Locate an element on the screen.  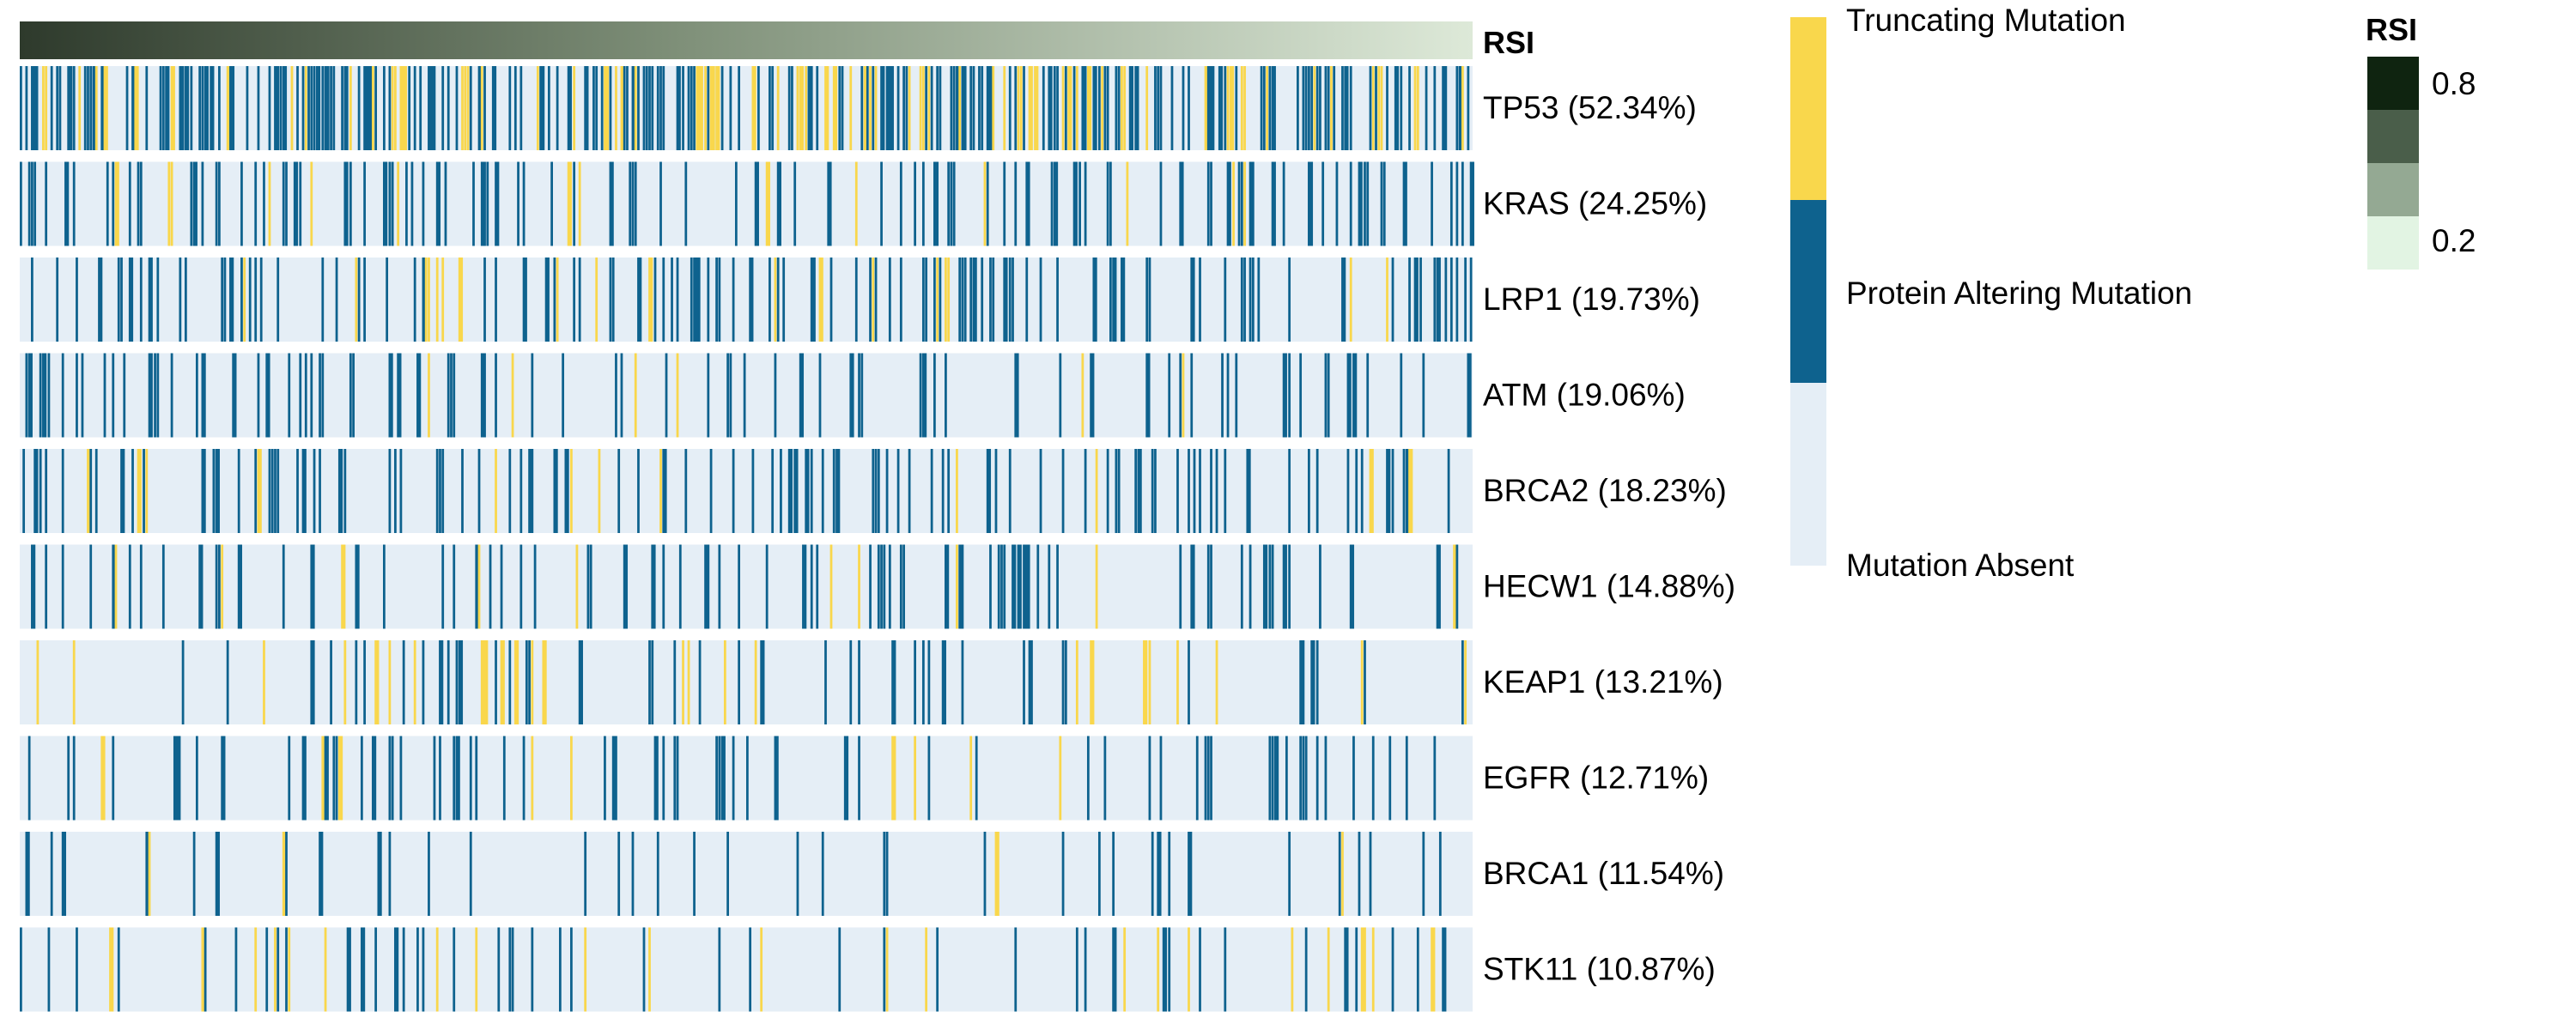
gene-label-kras: KRAS (24.25%) is located at coordinates (1595, 203).